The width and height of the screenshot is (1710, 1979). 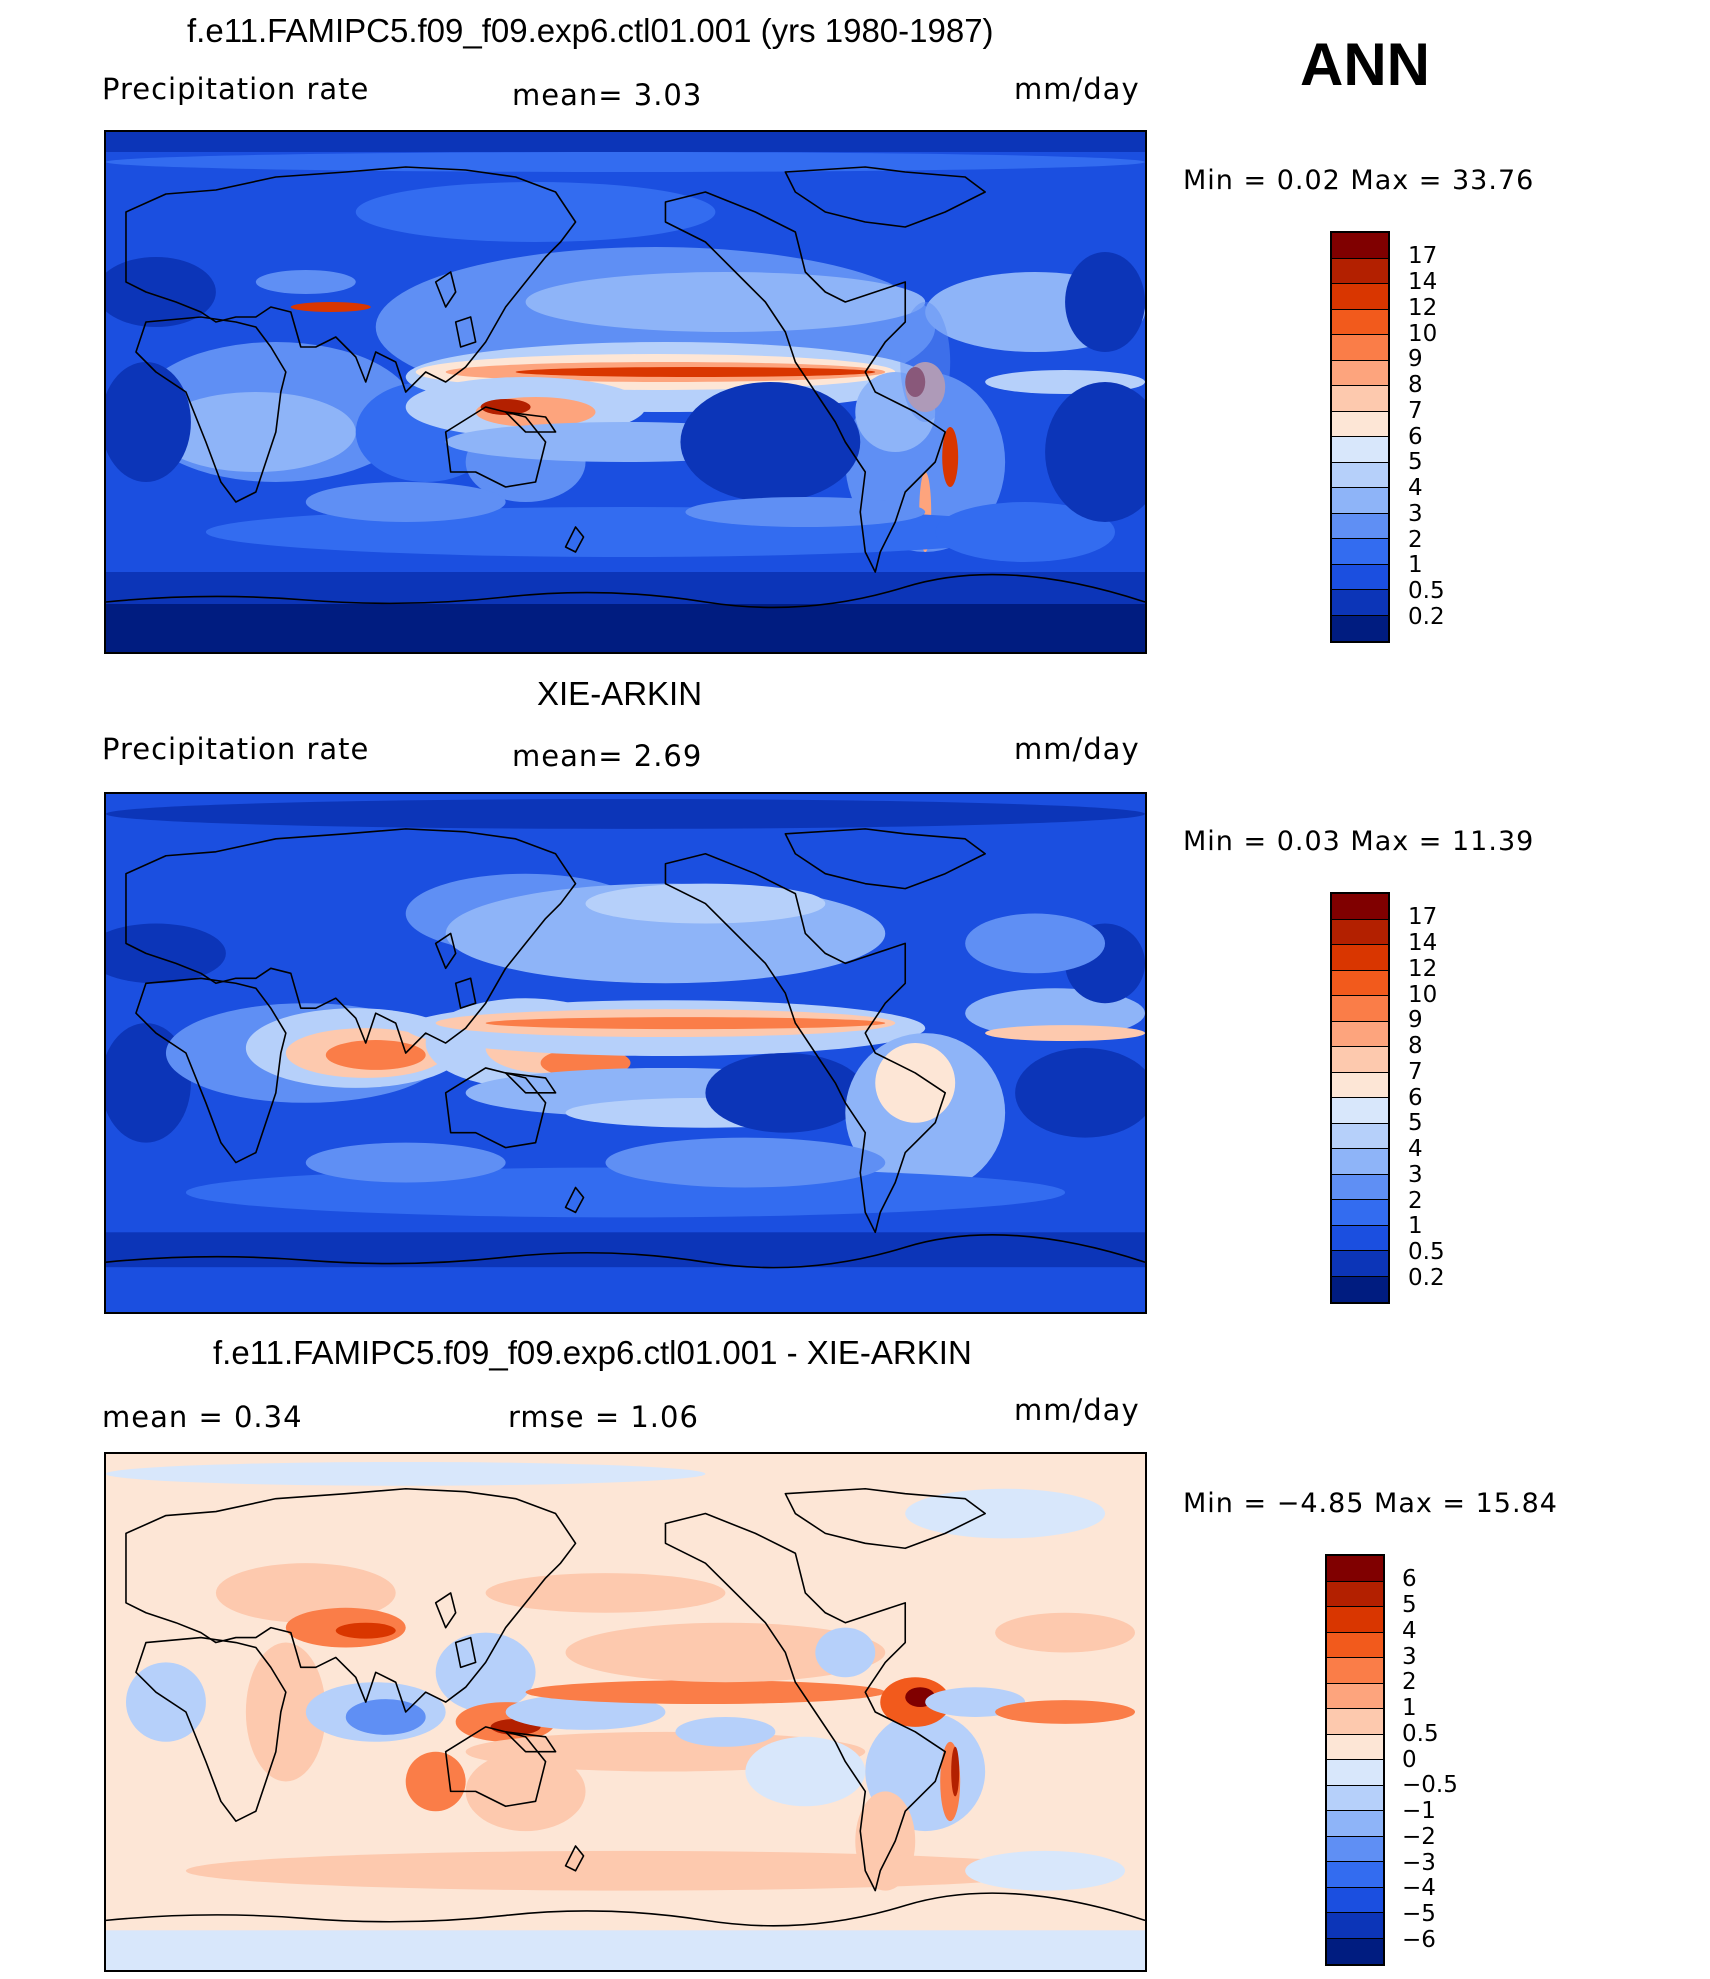 What do you see at coordinates (1419, 1888) in the screenshot?
I see `colorbar-tick-label: −4` at bounding box center [1419, 1888].